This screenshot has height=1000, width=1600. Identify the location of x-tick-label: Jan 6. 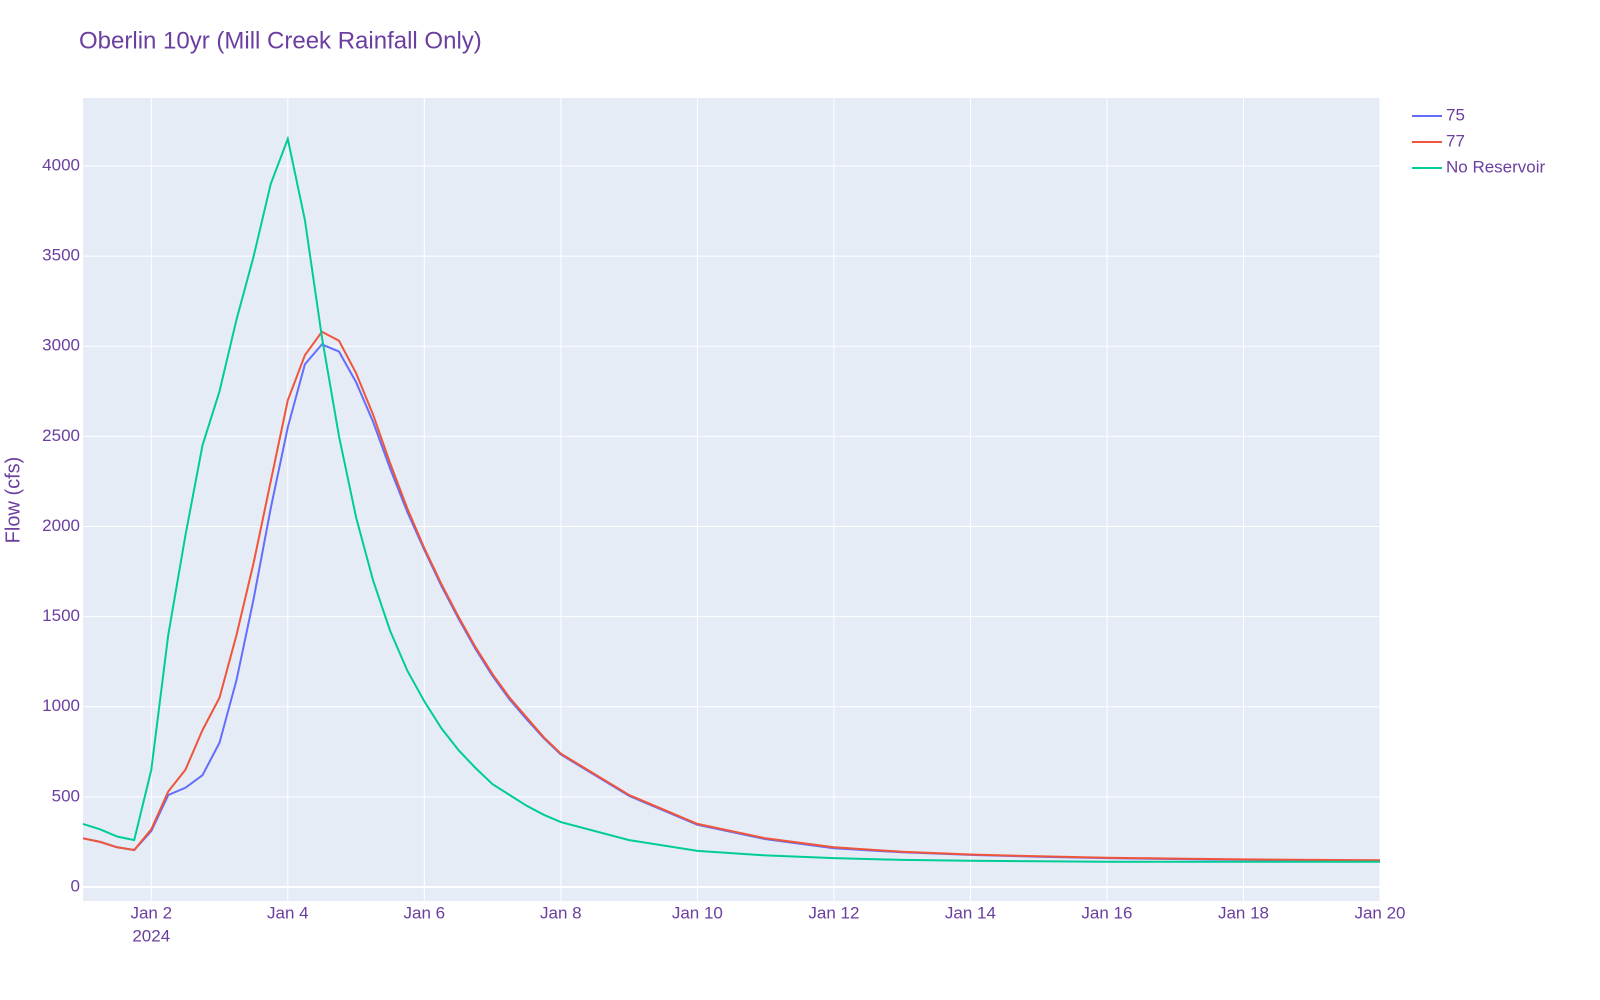
(425, 912).